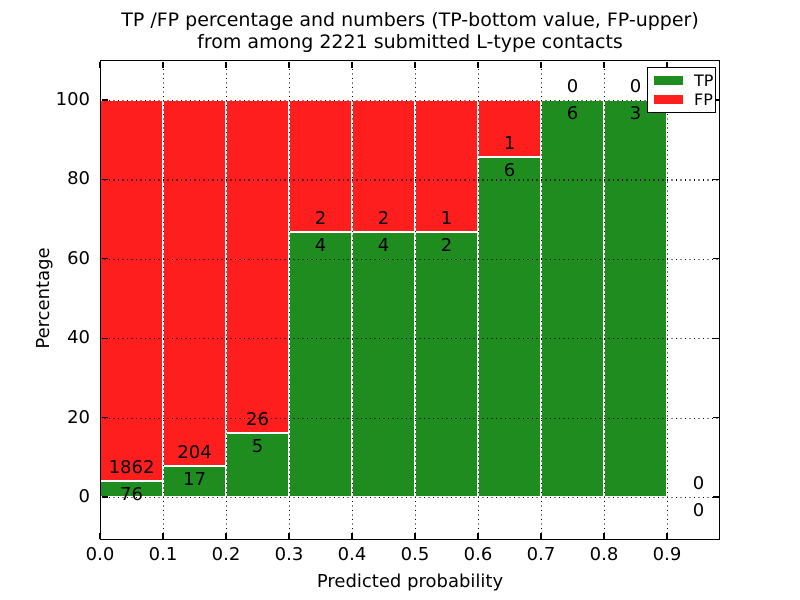 The width and height of the screenshot is (800, 600). I want to click on y-tick-label: 40, so click(78, 338).